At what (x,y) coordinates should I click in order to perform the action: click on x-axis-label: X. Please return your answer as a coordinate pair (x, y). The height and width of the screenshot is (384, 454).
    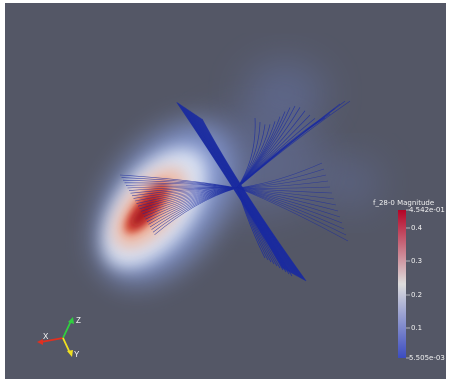
    Looking at the image, I should click on (46, 336).